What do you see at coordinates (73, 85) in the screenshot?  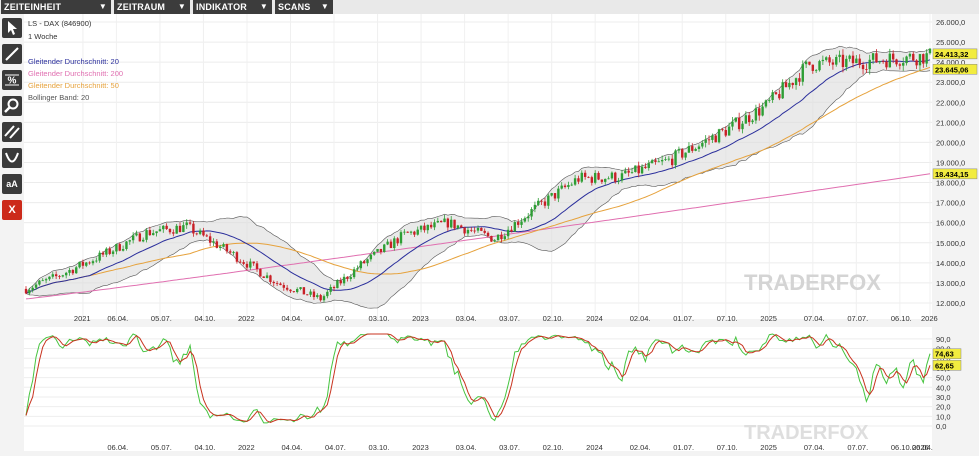 I see `legend-item-ma50: Gleitender Durchschnitt: 50` at bounding box center [73, 85].